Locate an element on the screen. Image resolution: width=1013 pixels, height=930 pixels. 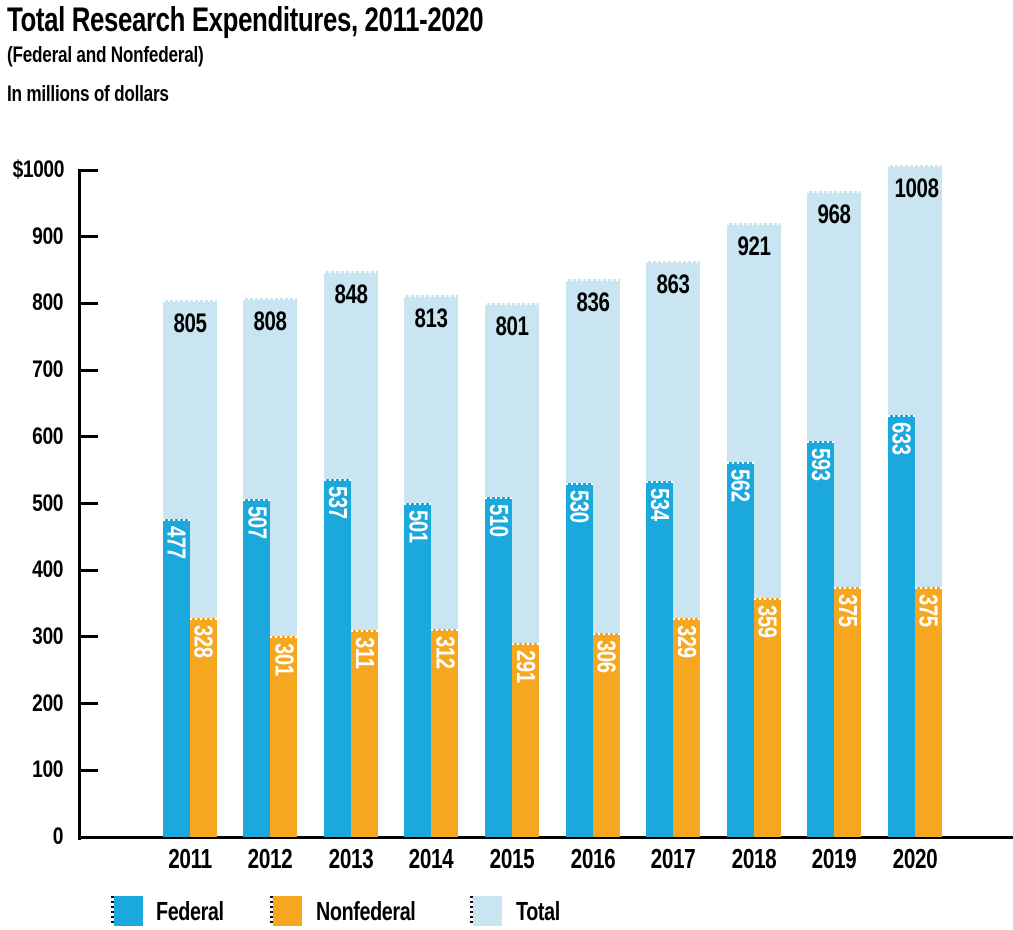
total-value-label: 813 is located at coordinates (431, 317).